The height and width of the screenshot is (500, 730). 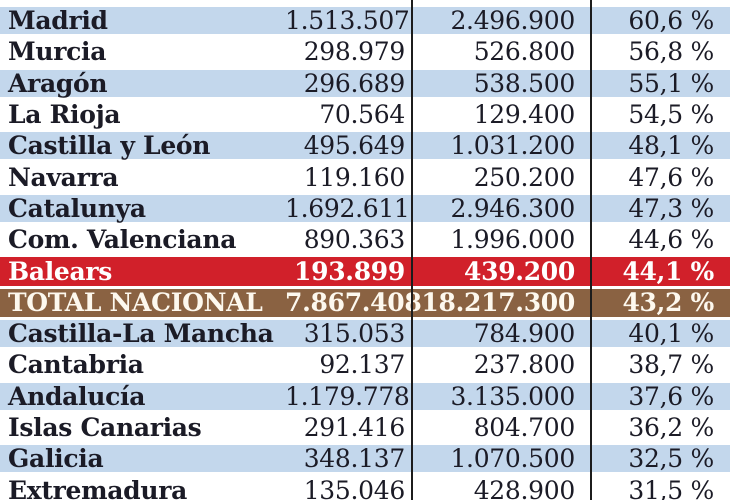 I want to click on table-row: Murcia 298.979 526.800 56,8 %, so click(x=365, y=53).